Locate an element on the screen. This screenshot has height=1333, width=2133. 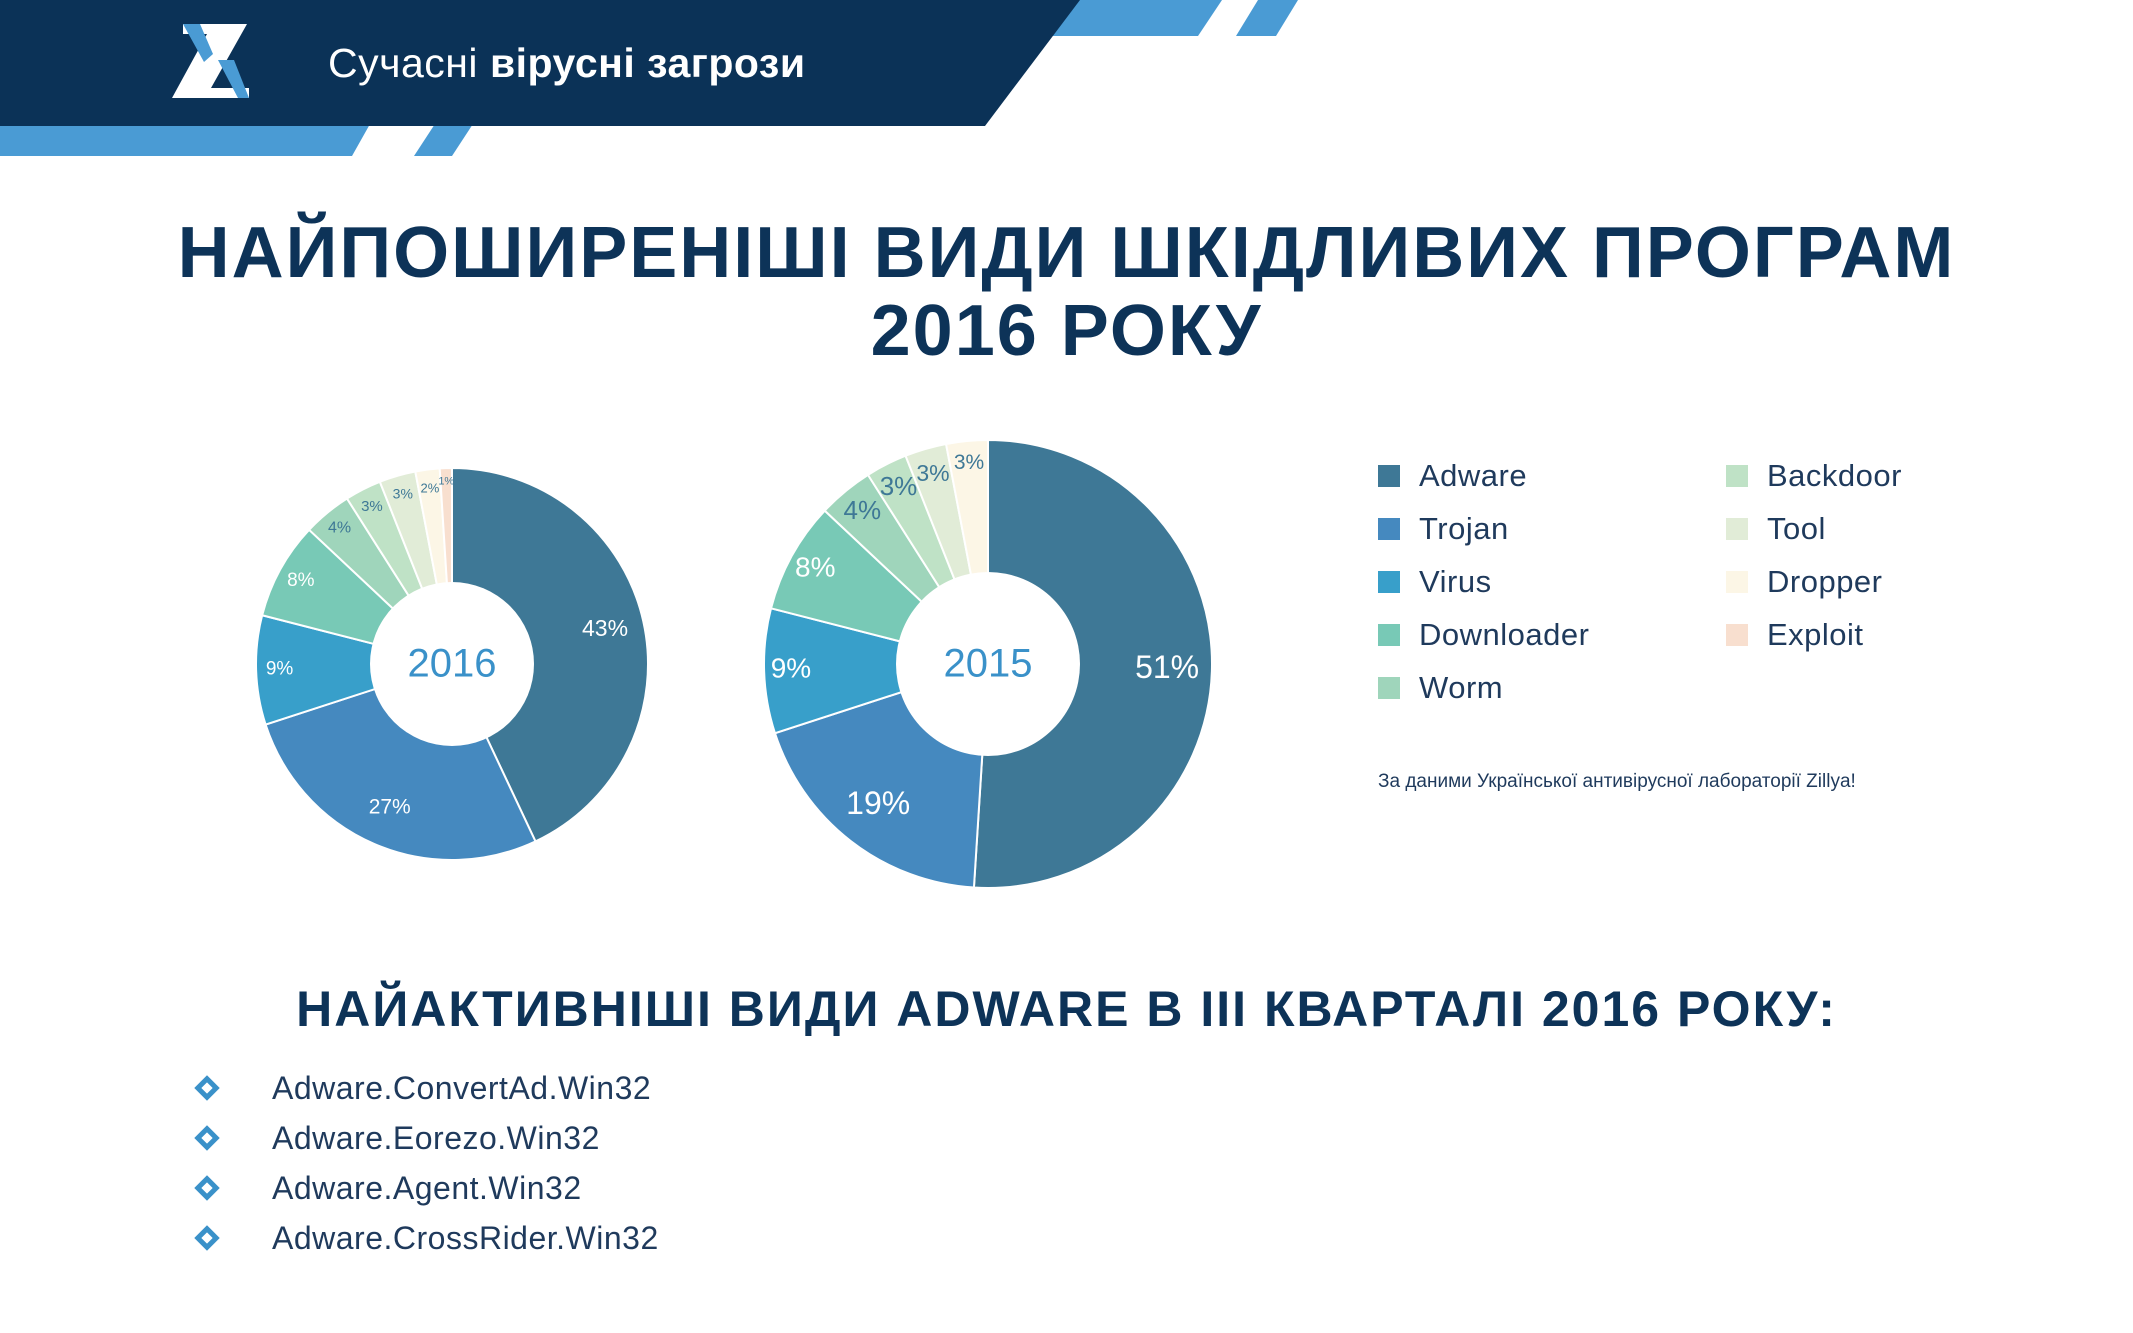
adware-item-label: Adware.ConvertAd.Win32 is located at coordinates (462, 1087).